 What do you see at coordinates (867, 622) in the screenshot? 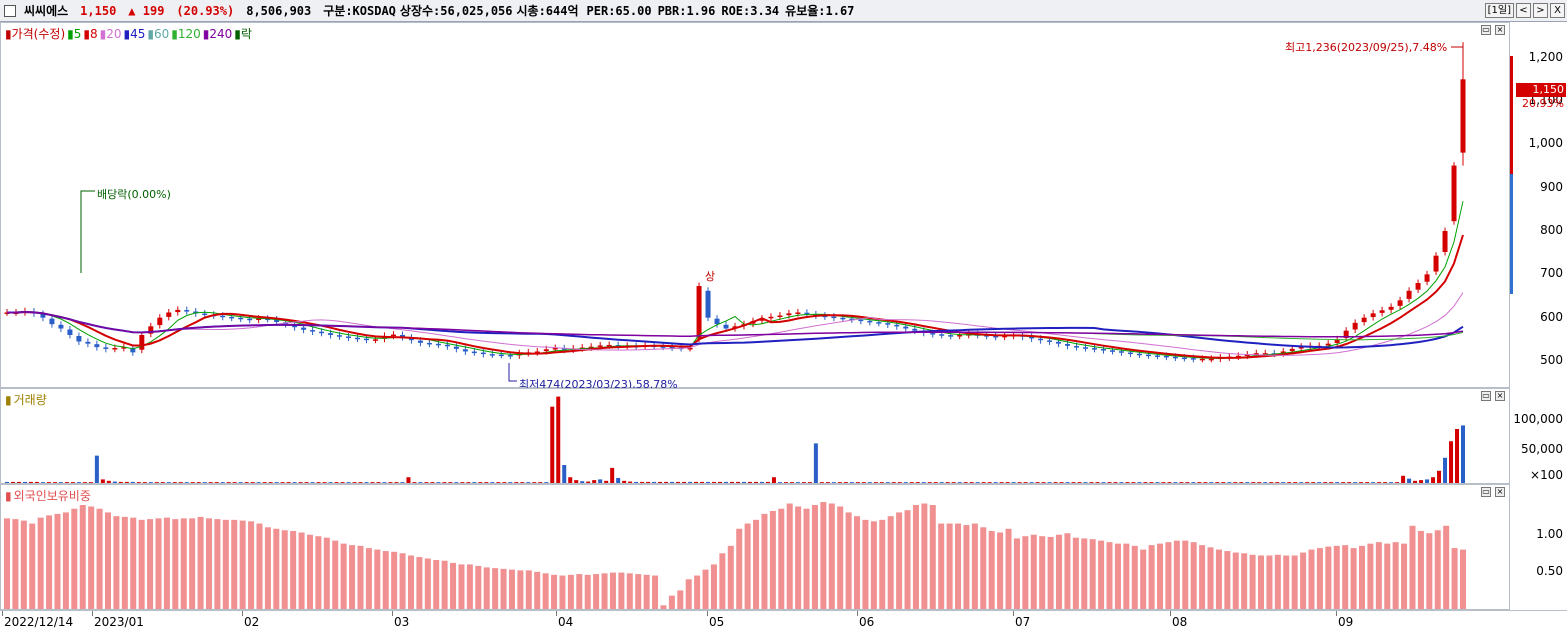
I see `x-axis-label: 06` at bounding box center [867, 622].